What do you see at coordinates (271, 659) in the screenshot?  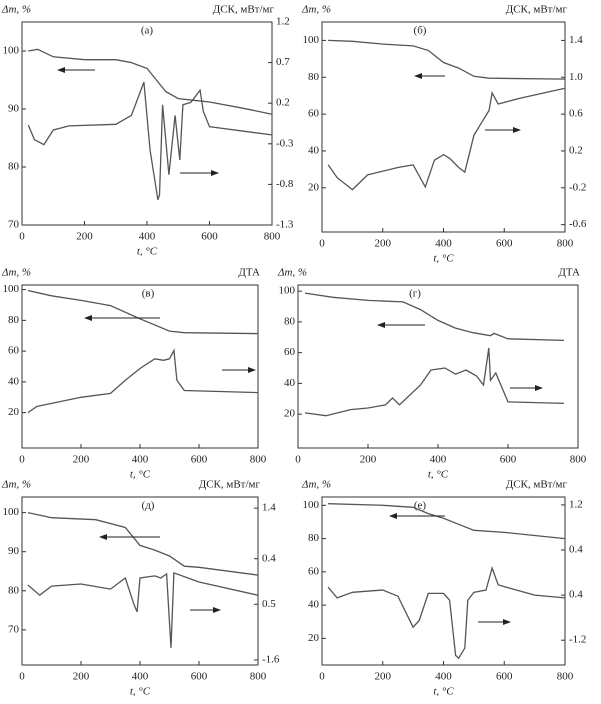 I see `y2-tick-label: -1.6` at bounding box center [271, 659].